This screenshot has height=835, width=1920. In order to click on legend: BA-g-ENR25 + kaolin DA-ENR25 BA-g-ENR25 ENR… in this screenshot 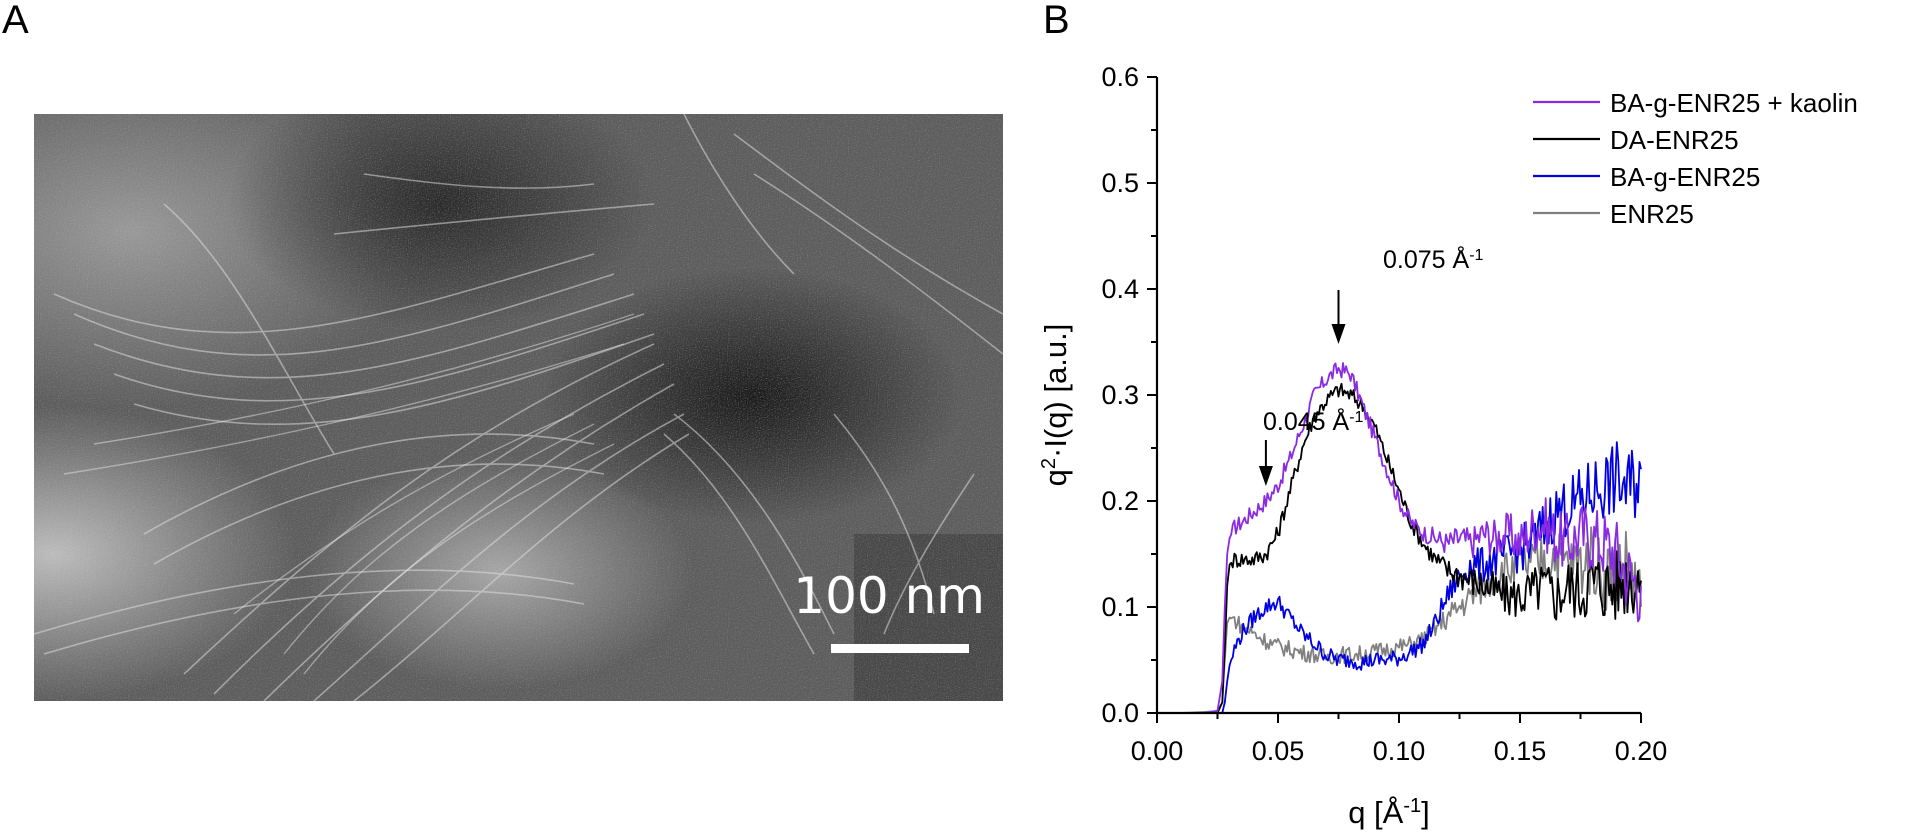, I will do `click(1695, 158)`.